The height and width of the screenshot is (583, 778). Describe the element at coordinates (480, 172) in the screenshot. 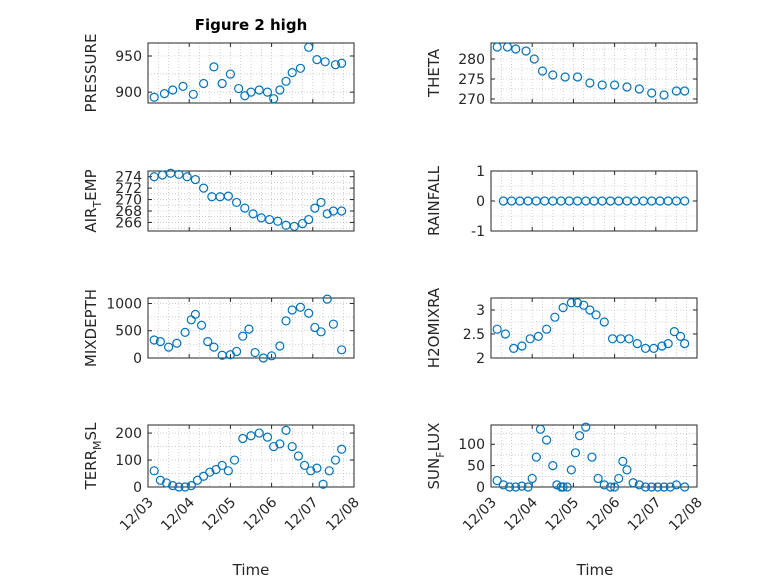

I see `y-tick-label: 1` at that location.